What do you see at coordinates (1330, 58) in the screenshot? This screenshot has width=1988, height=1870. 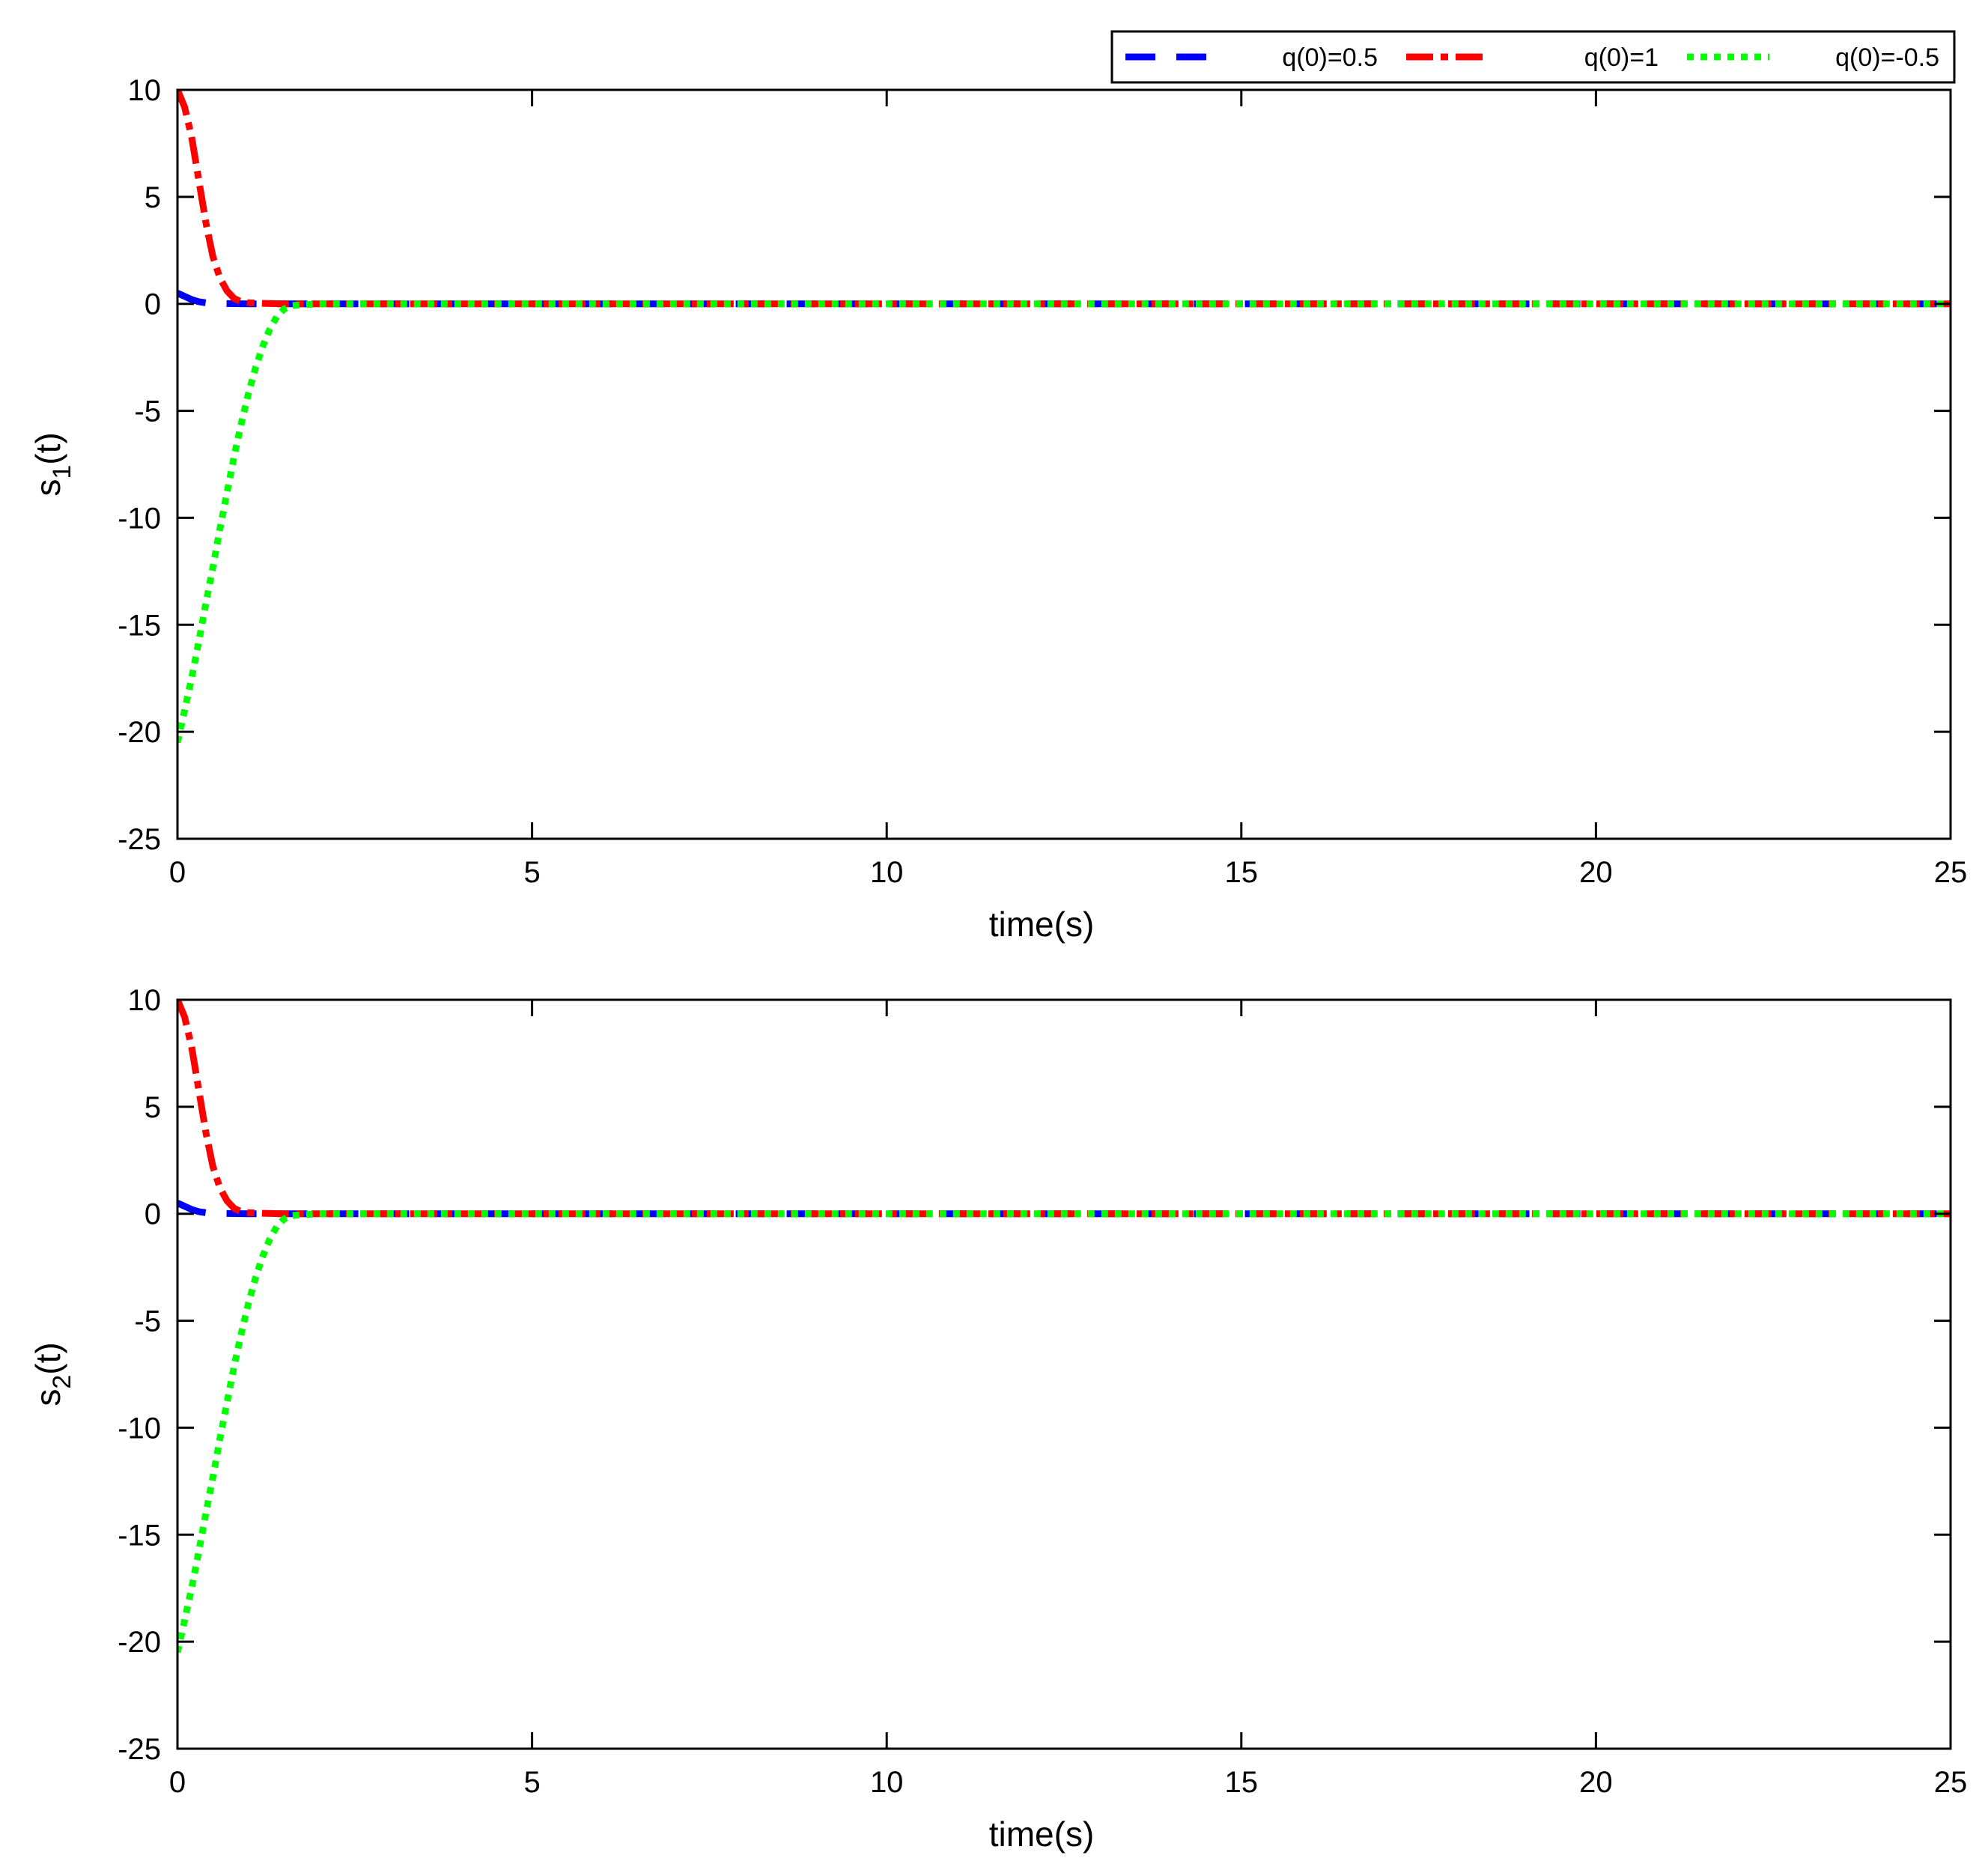 I see `legend-label-1: q(0)=0.5` at bounding box center [1330, 58].